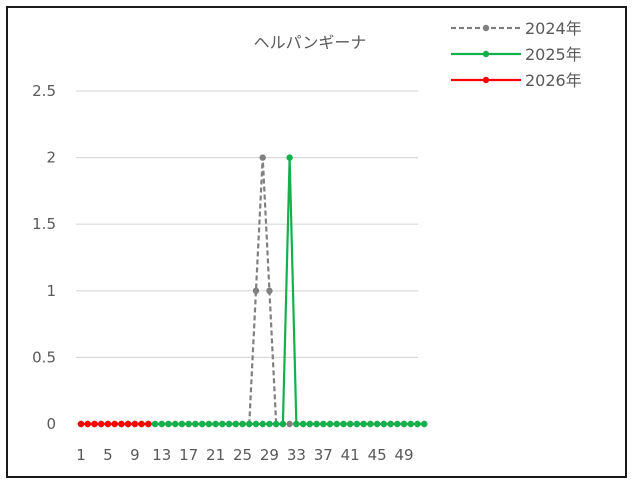 This screenshot has height=486, width=637. What do you see at coordinates (377, 455) in the screenshot?
I see `x-tick-label: 45` at bounding box center [377, 455].